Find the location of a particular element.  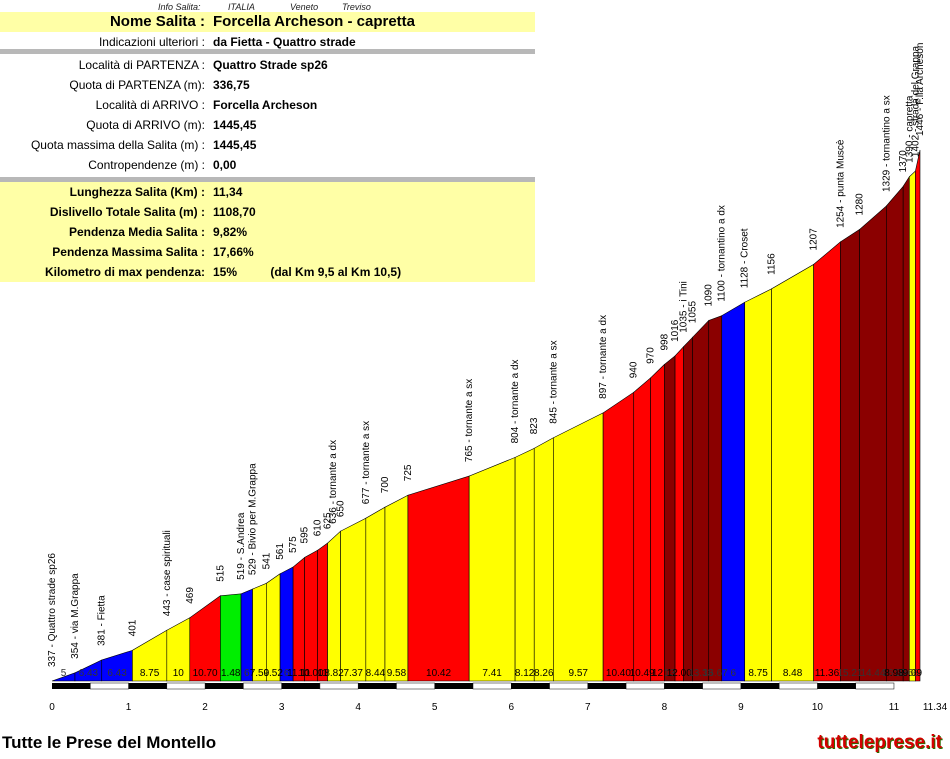

annotation-label: 823 is located at coordinates (534, 425).